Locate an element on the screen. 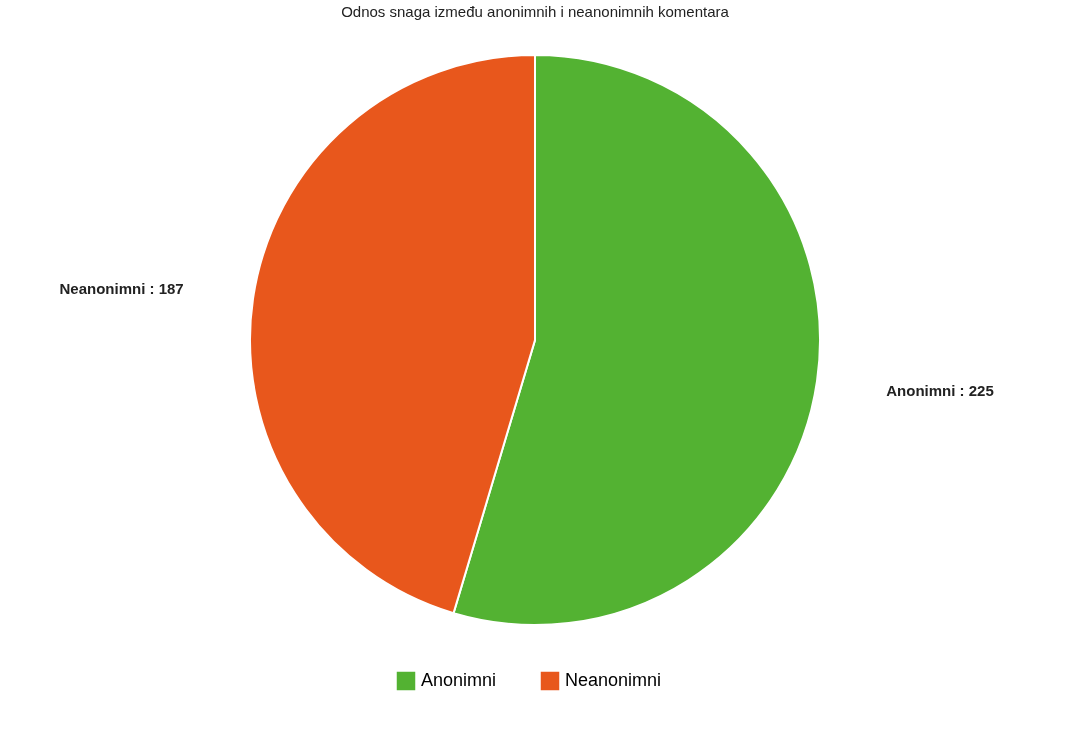 Image resolution: width=1088 pixels, height=751 pixels. legend-label: Anonimni is located at coordinates (459, 680).